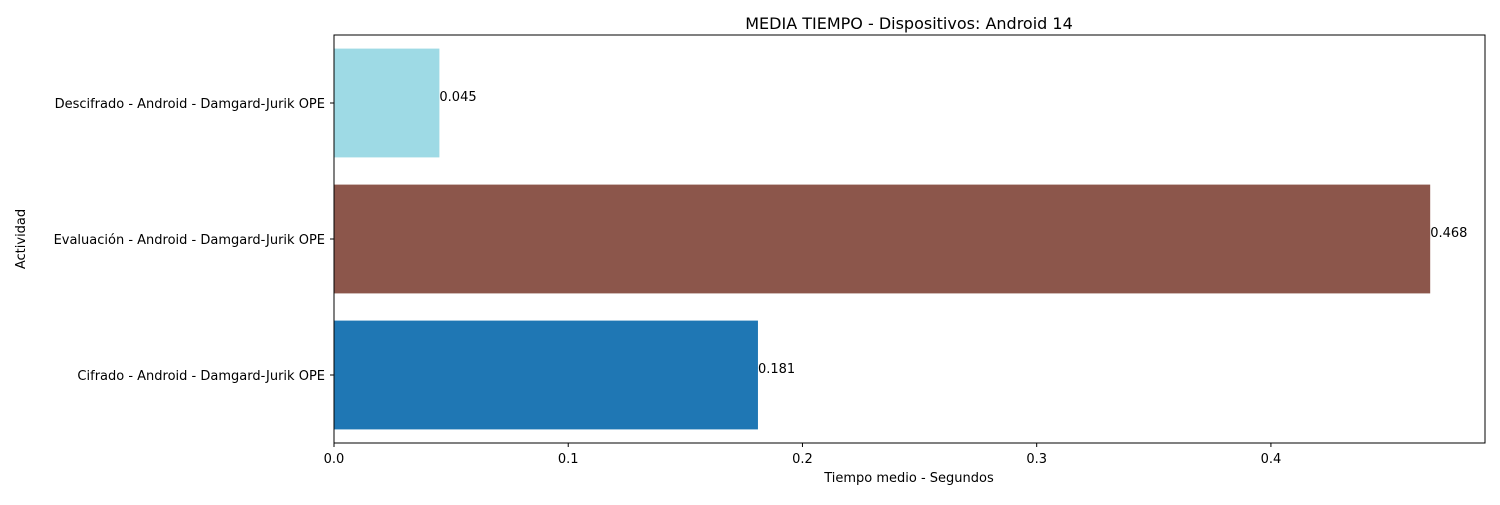  What do you see at coordinates (21, 239) in the screenshot?
I see `y-axis-title: Actividad` at bounding box center [21, 239].